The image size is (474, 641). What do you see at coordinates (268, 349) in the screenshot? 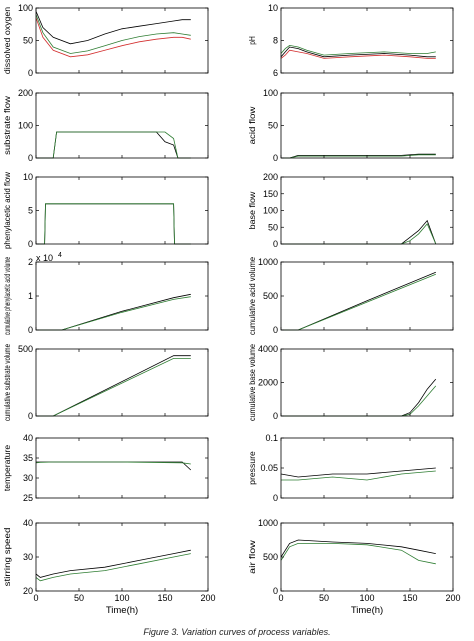
I see `y-tick-label: 4000` at bounding box center [268, 349].